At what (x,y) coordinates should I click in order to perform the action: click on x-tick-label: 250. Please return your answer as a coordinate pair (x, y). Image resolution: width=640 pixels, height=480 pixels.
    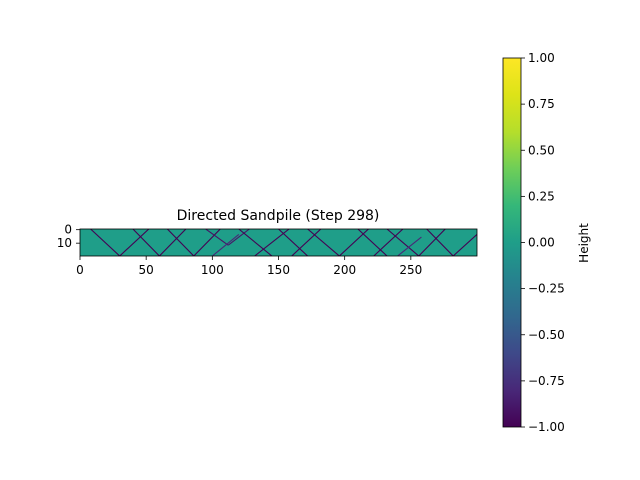
    Looking at the image, I should click on (410, 270).